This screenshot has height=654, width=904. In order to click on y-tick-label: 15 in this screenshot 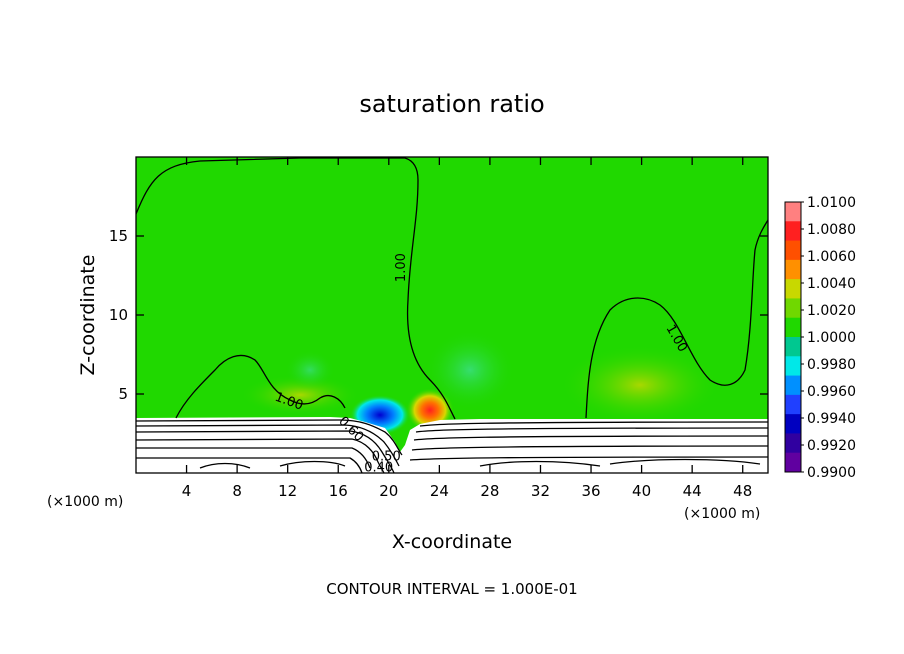, I will do `click(118, 236)`.